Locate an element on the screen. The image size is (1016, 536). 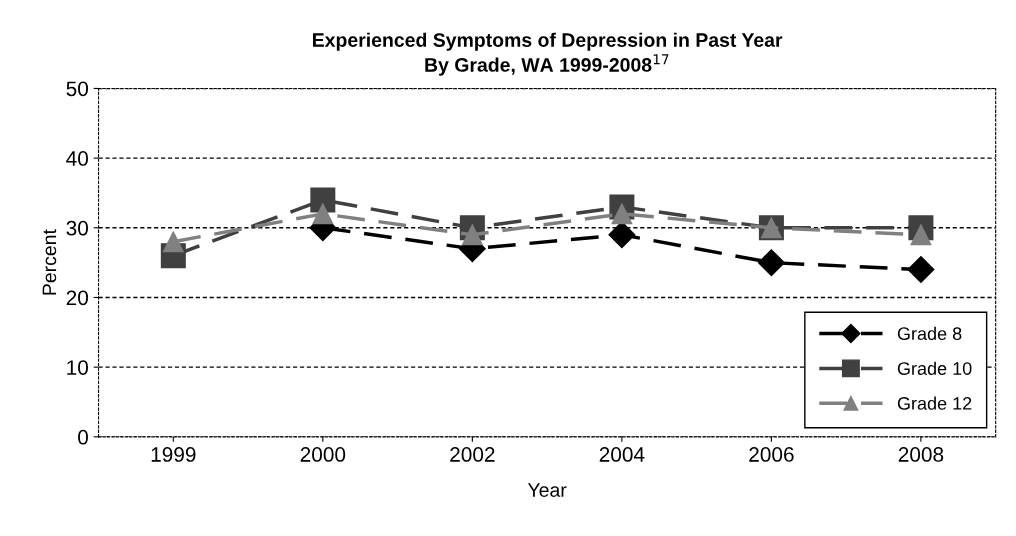
x-tick-label: 2006 is located at coordinates (771, 454).